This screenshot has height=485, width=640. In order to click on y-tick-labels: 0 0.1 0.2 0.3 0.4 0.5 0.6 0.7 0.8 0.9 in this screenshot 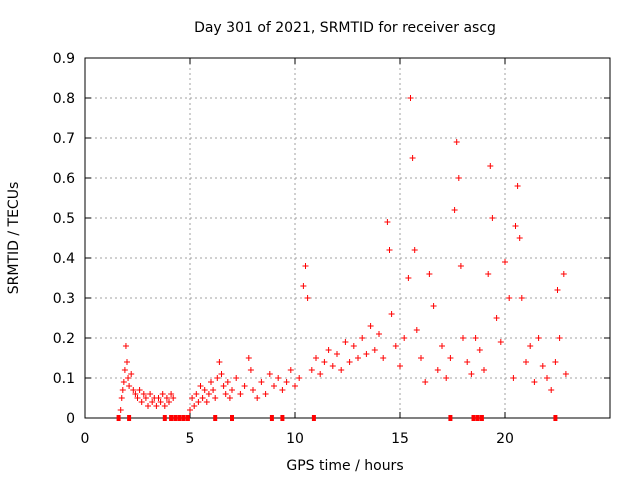, I will do `click(64, 239)`.